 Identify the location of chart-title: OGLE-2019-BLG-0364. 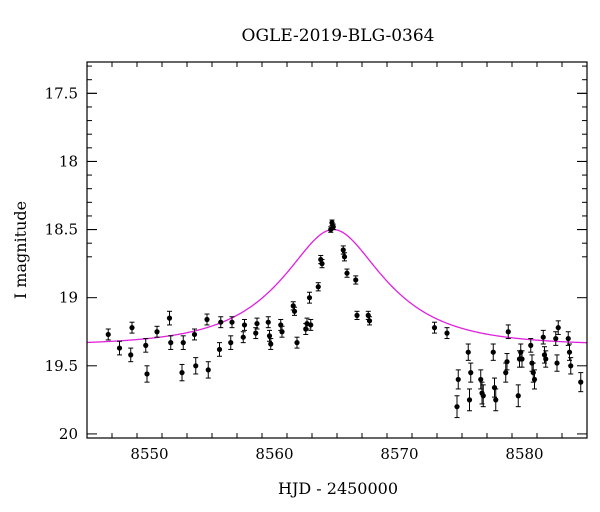
(338, 36).